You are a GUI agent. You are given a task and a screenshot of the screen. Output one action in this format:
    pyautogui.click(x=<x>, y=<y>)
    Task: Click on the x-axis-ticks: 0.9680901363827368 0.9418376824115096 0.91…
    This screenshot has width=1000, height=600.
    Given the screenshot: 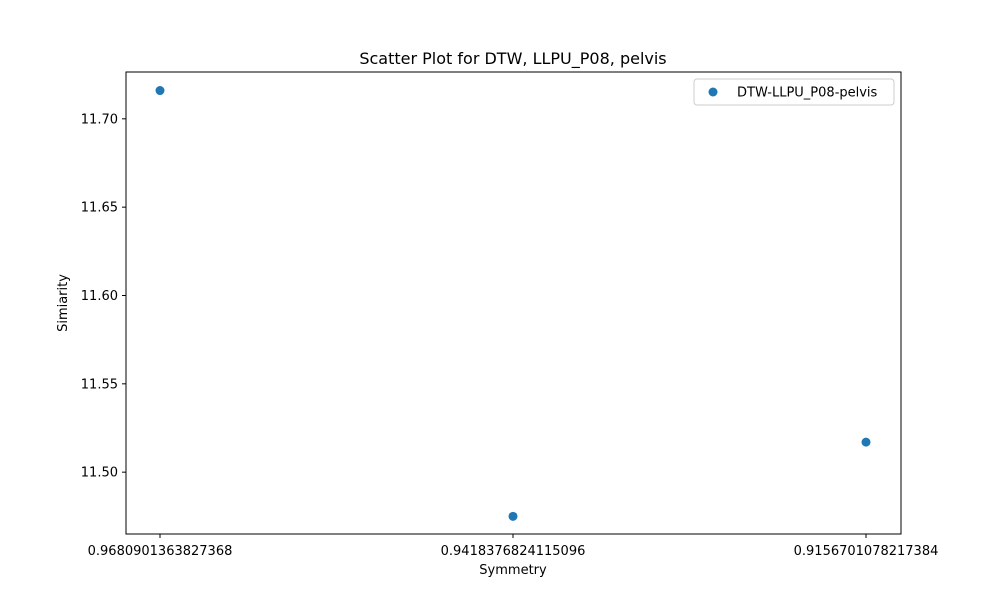 What is the action you would take?
    pyautogui.click(x=513, y=546)
    